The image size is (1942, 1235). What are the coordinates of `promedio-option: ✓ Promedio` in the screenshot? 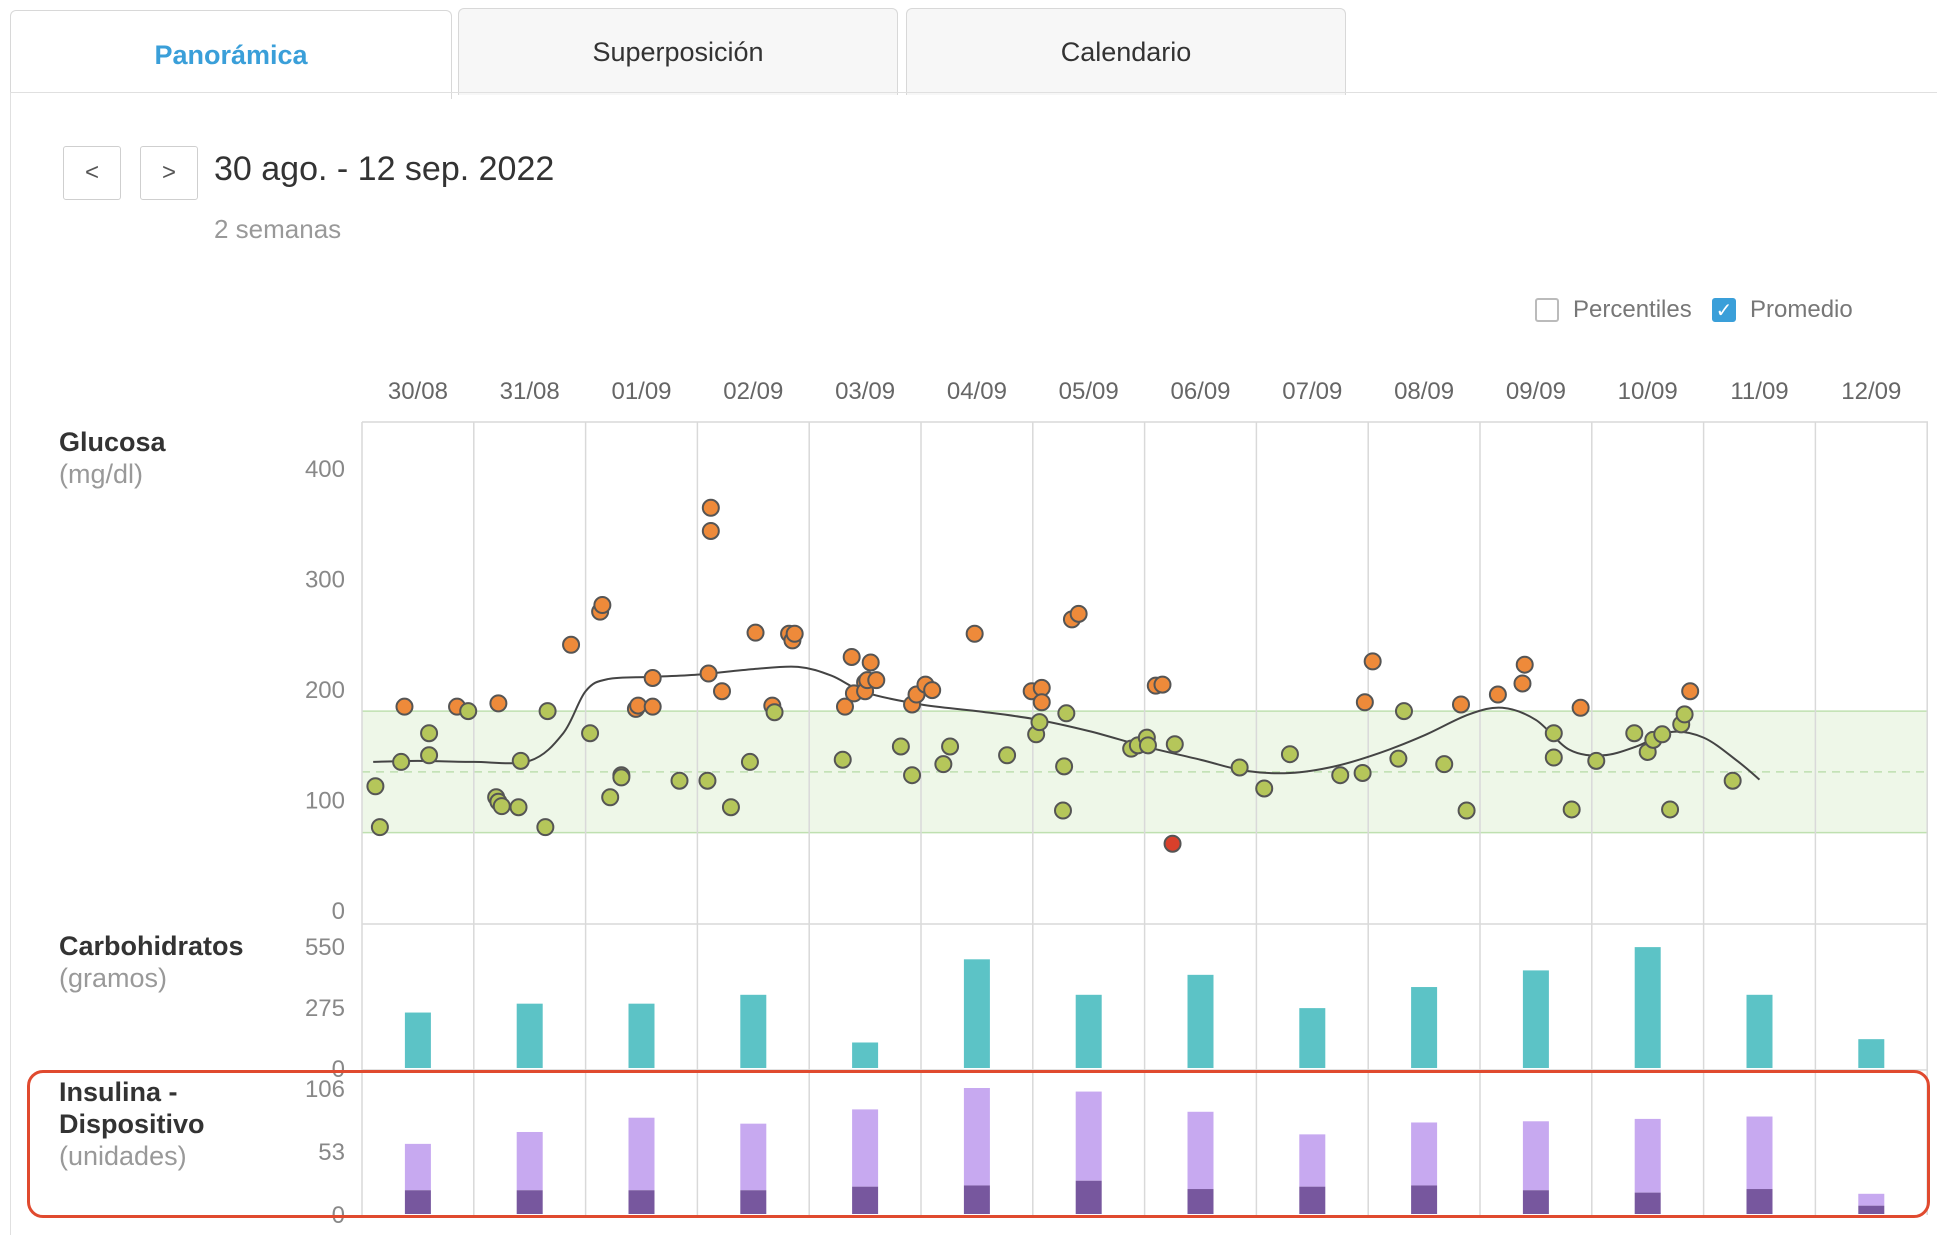 It's located at (1782, 310).